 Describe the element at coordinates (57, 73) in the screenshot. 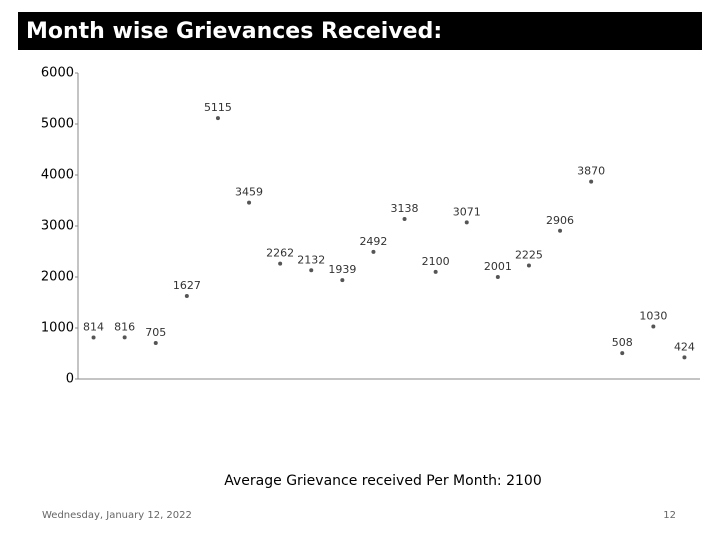

I see `y-tick-label: 6000` at that location.